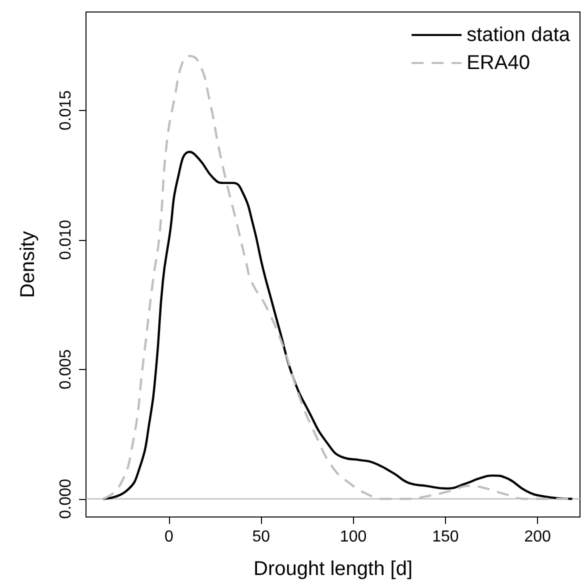 This screenshot has height=586, width=583. What do you see at coordinates (66, 498) in the screenshot?
I see `y-tick-label: 0.000` at bounding box center [66, 498].